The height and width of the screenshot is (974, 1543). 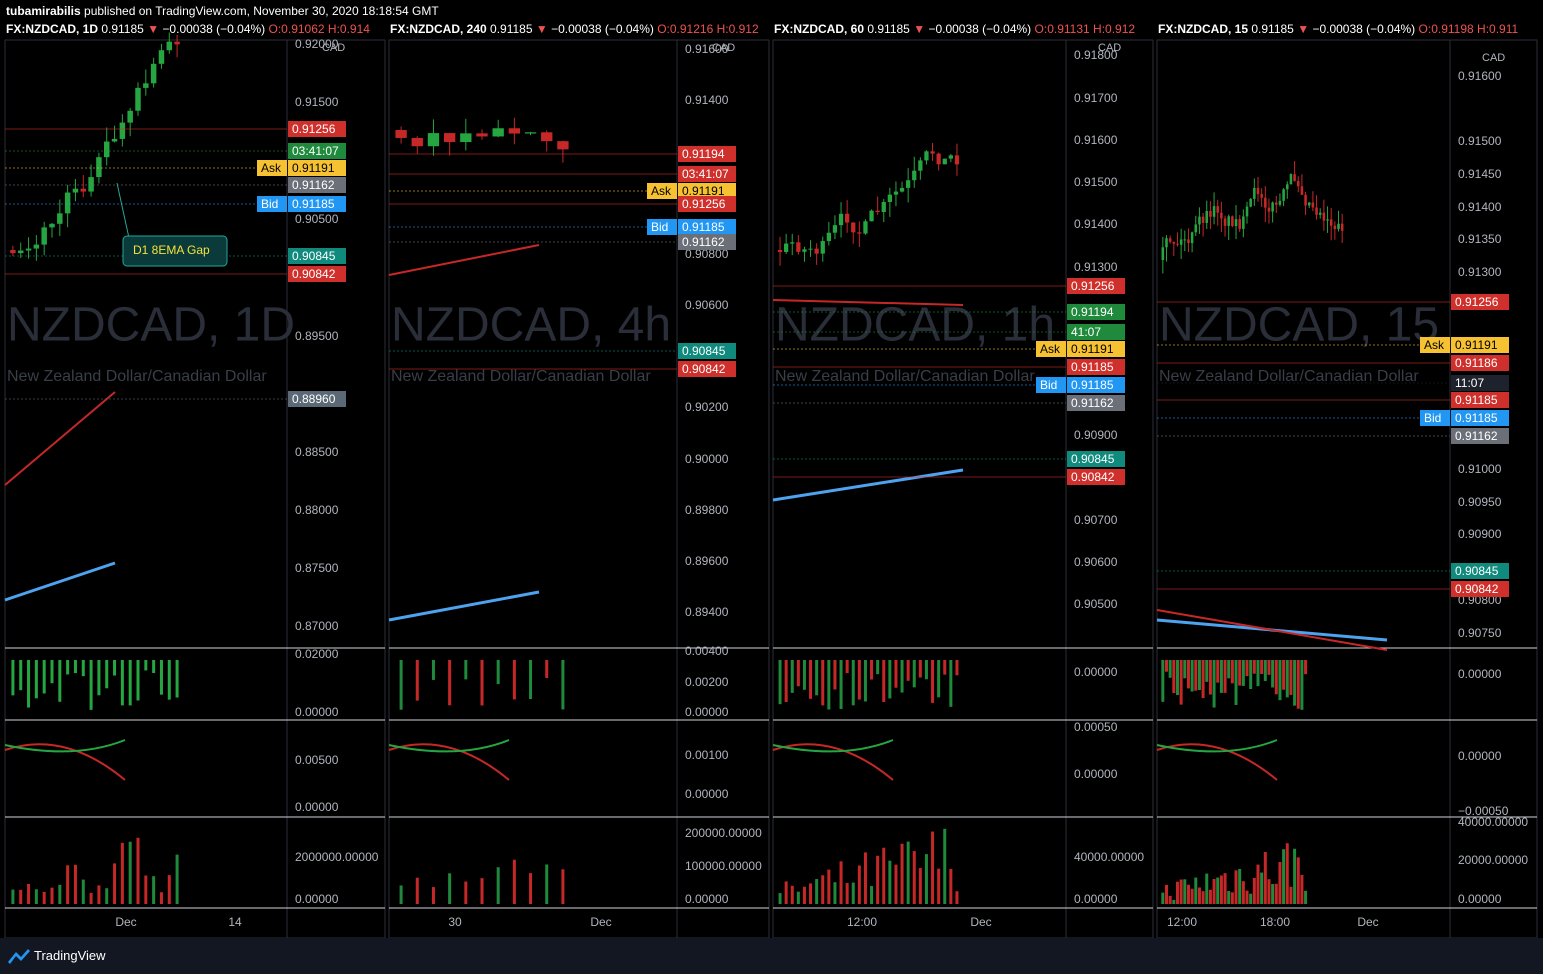 I want to click on time-axis-label: 30, so click(x=455, y=922).